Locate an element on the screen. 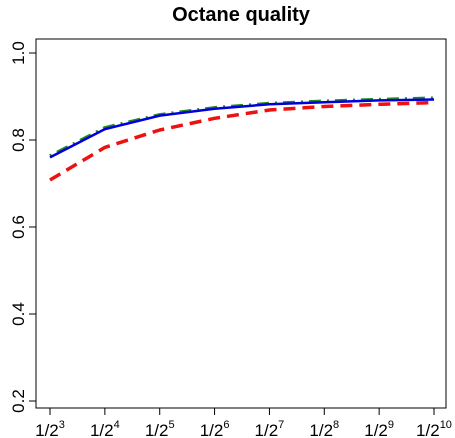 Image resolution: width=455 pixels, height=438 pixels. x-tick-label: 1/26 is located at coordinates (215, 428).